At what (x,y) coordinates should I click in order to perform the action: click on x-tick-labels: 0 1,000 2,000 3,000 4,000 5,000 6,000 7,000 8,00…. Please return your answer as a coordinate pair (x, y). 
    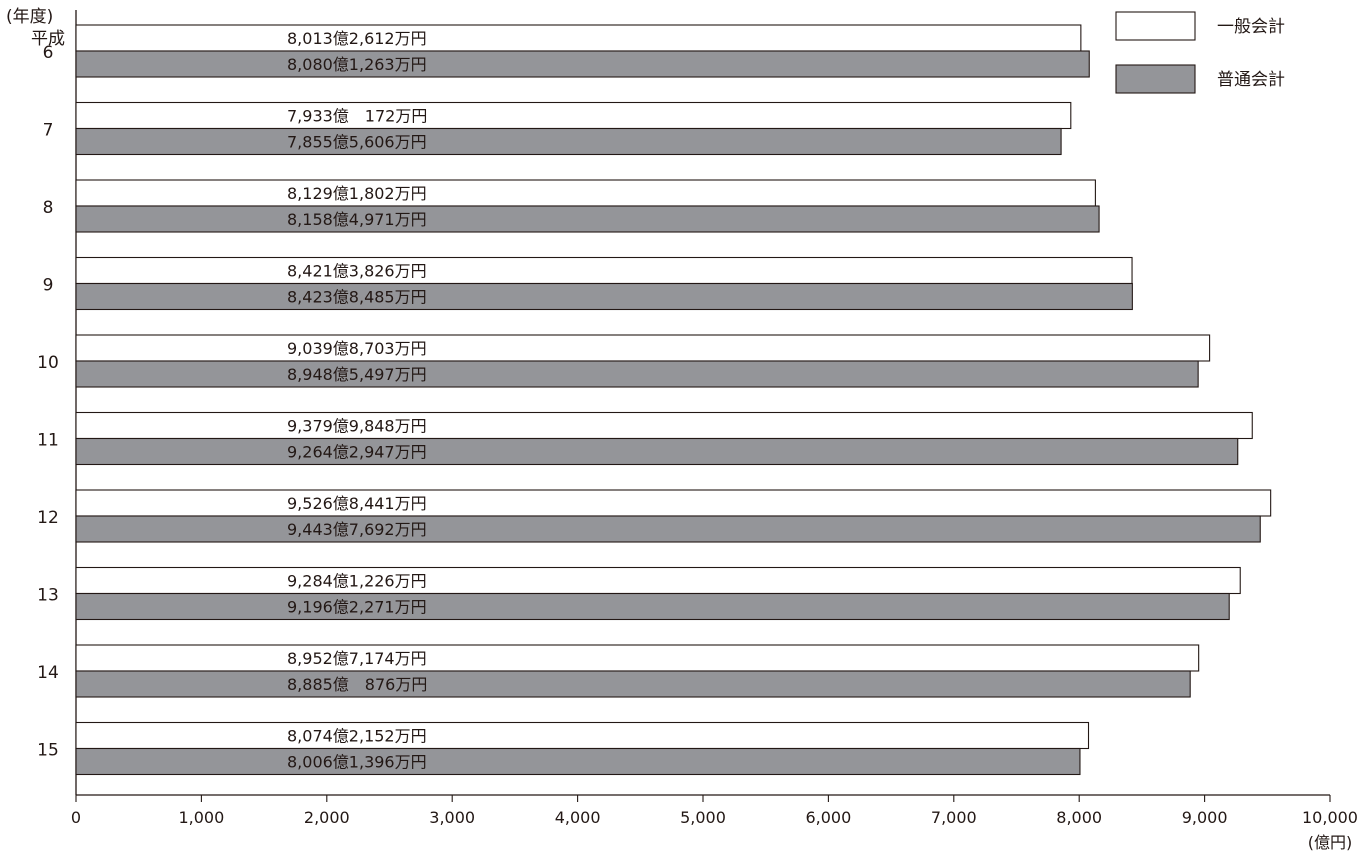
    Looking at the image, I should click on (714, 811).